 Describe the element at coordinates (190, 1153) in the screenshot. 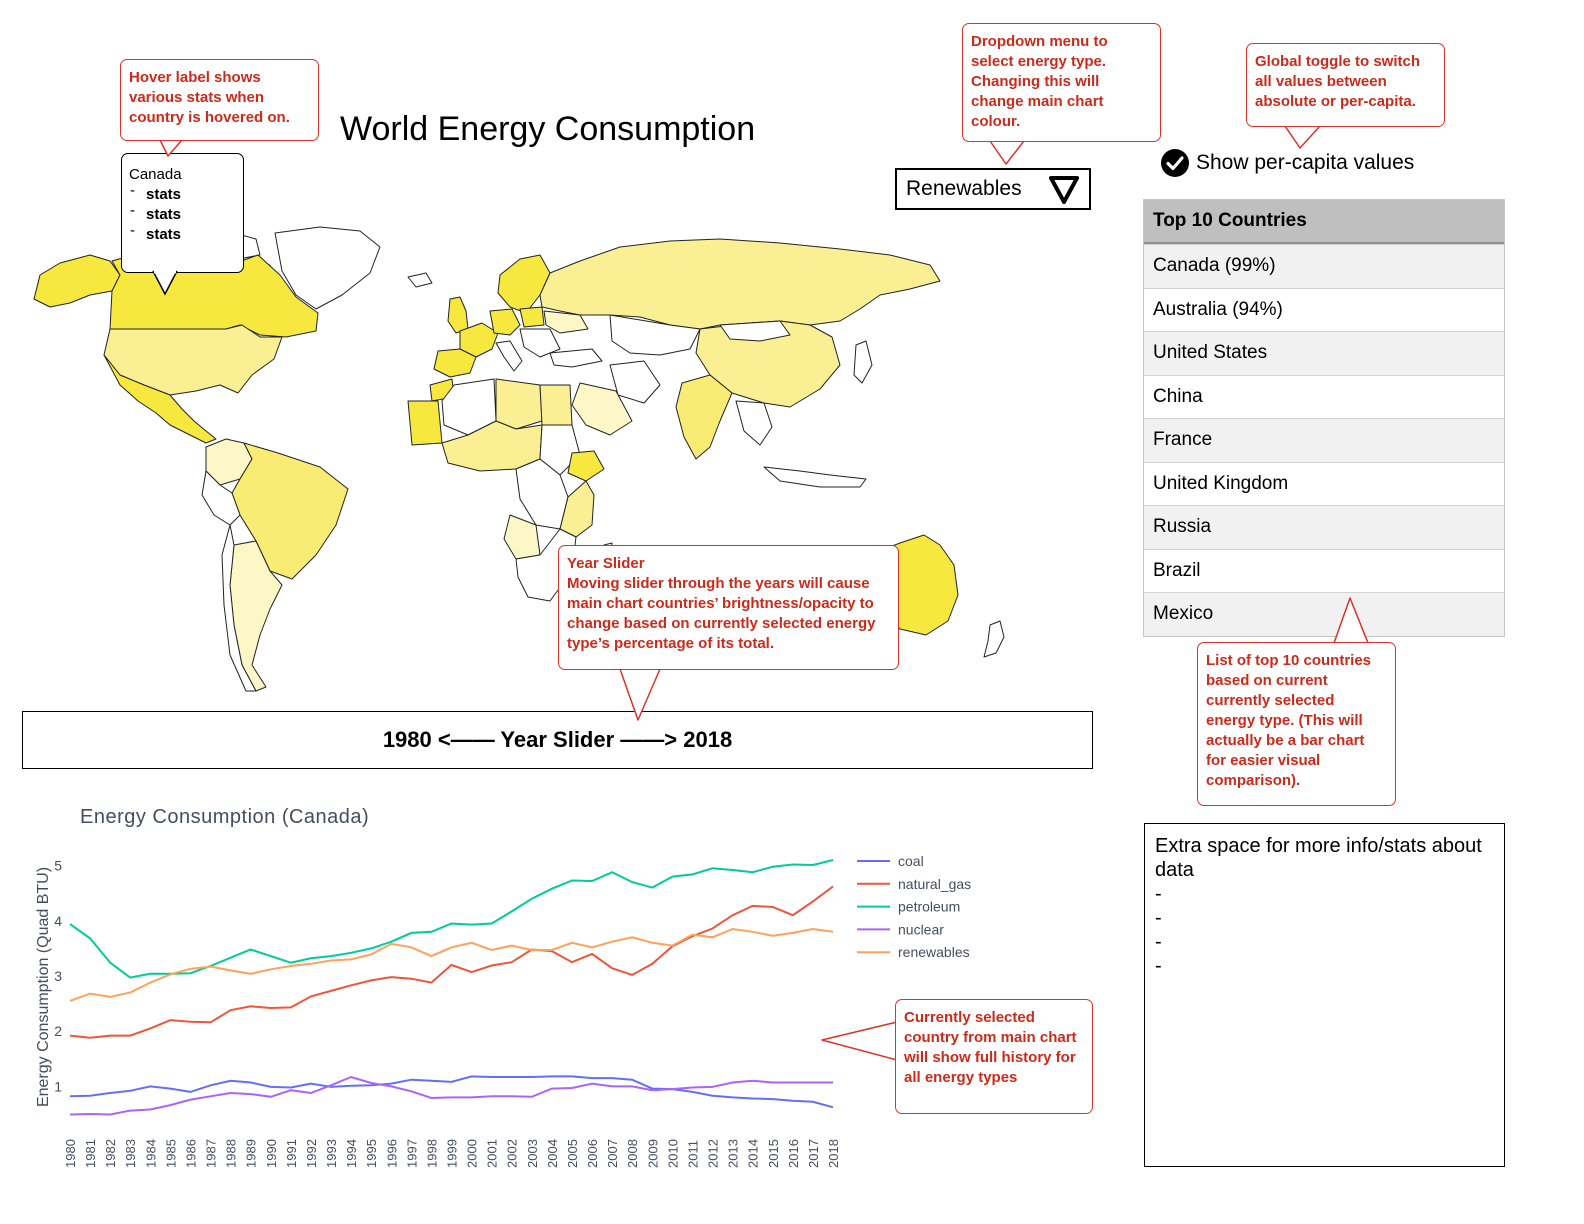

I see `x-tick-label: 1986` at that location.